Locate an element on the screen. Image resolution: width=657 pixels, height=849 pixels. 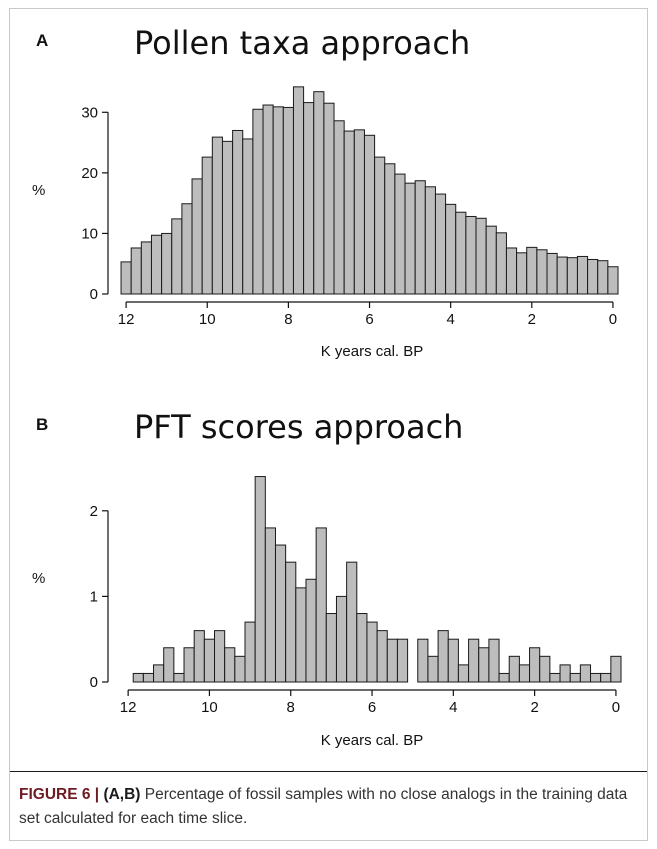
x-tick-label: 2 is located at coordinates (534, 707).